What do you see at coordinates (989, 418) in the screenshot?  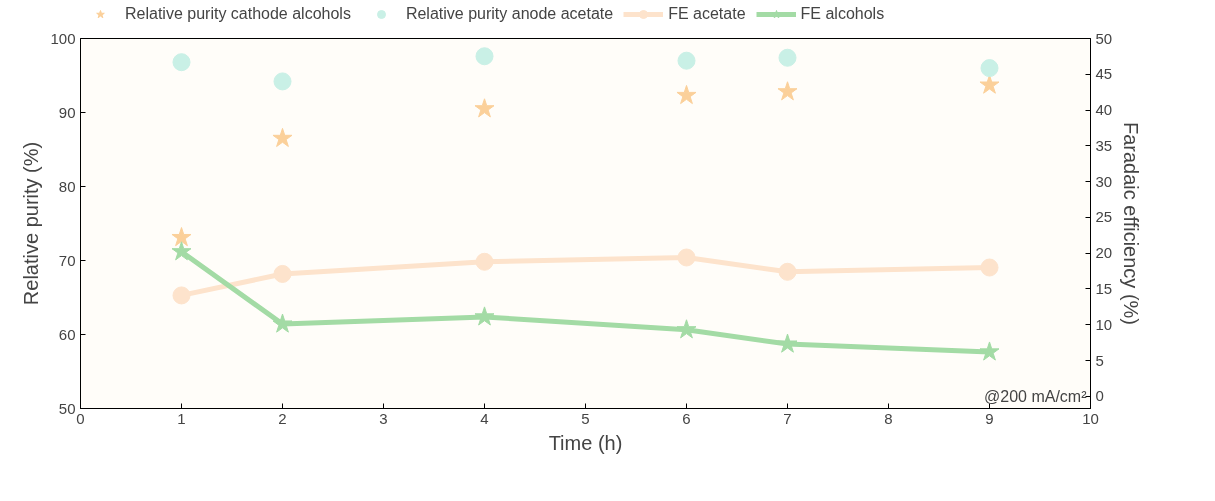 I see `x-tick-label: 9` at bounding box center [989, 418].